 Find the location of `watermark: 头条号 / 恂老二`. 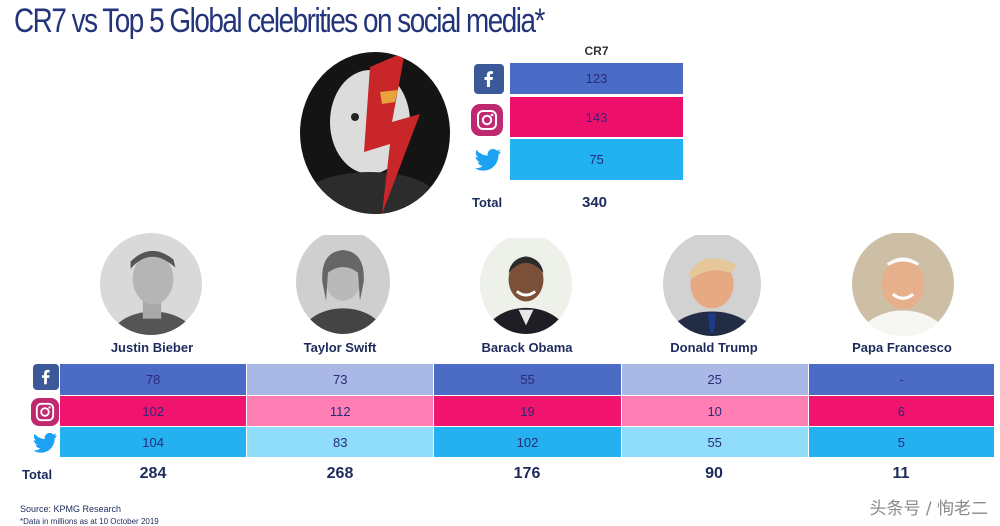

watermark: 头条号 / 恂老二 is located at coordinates (928, 509).